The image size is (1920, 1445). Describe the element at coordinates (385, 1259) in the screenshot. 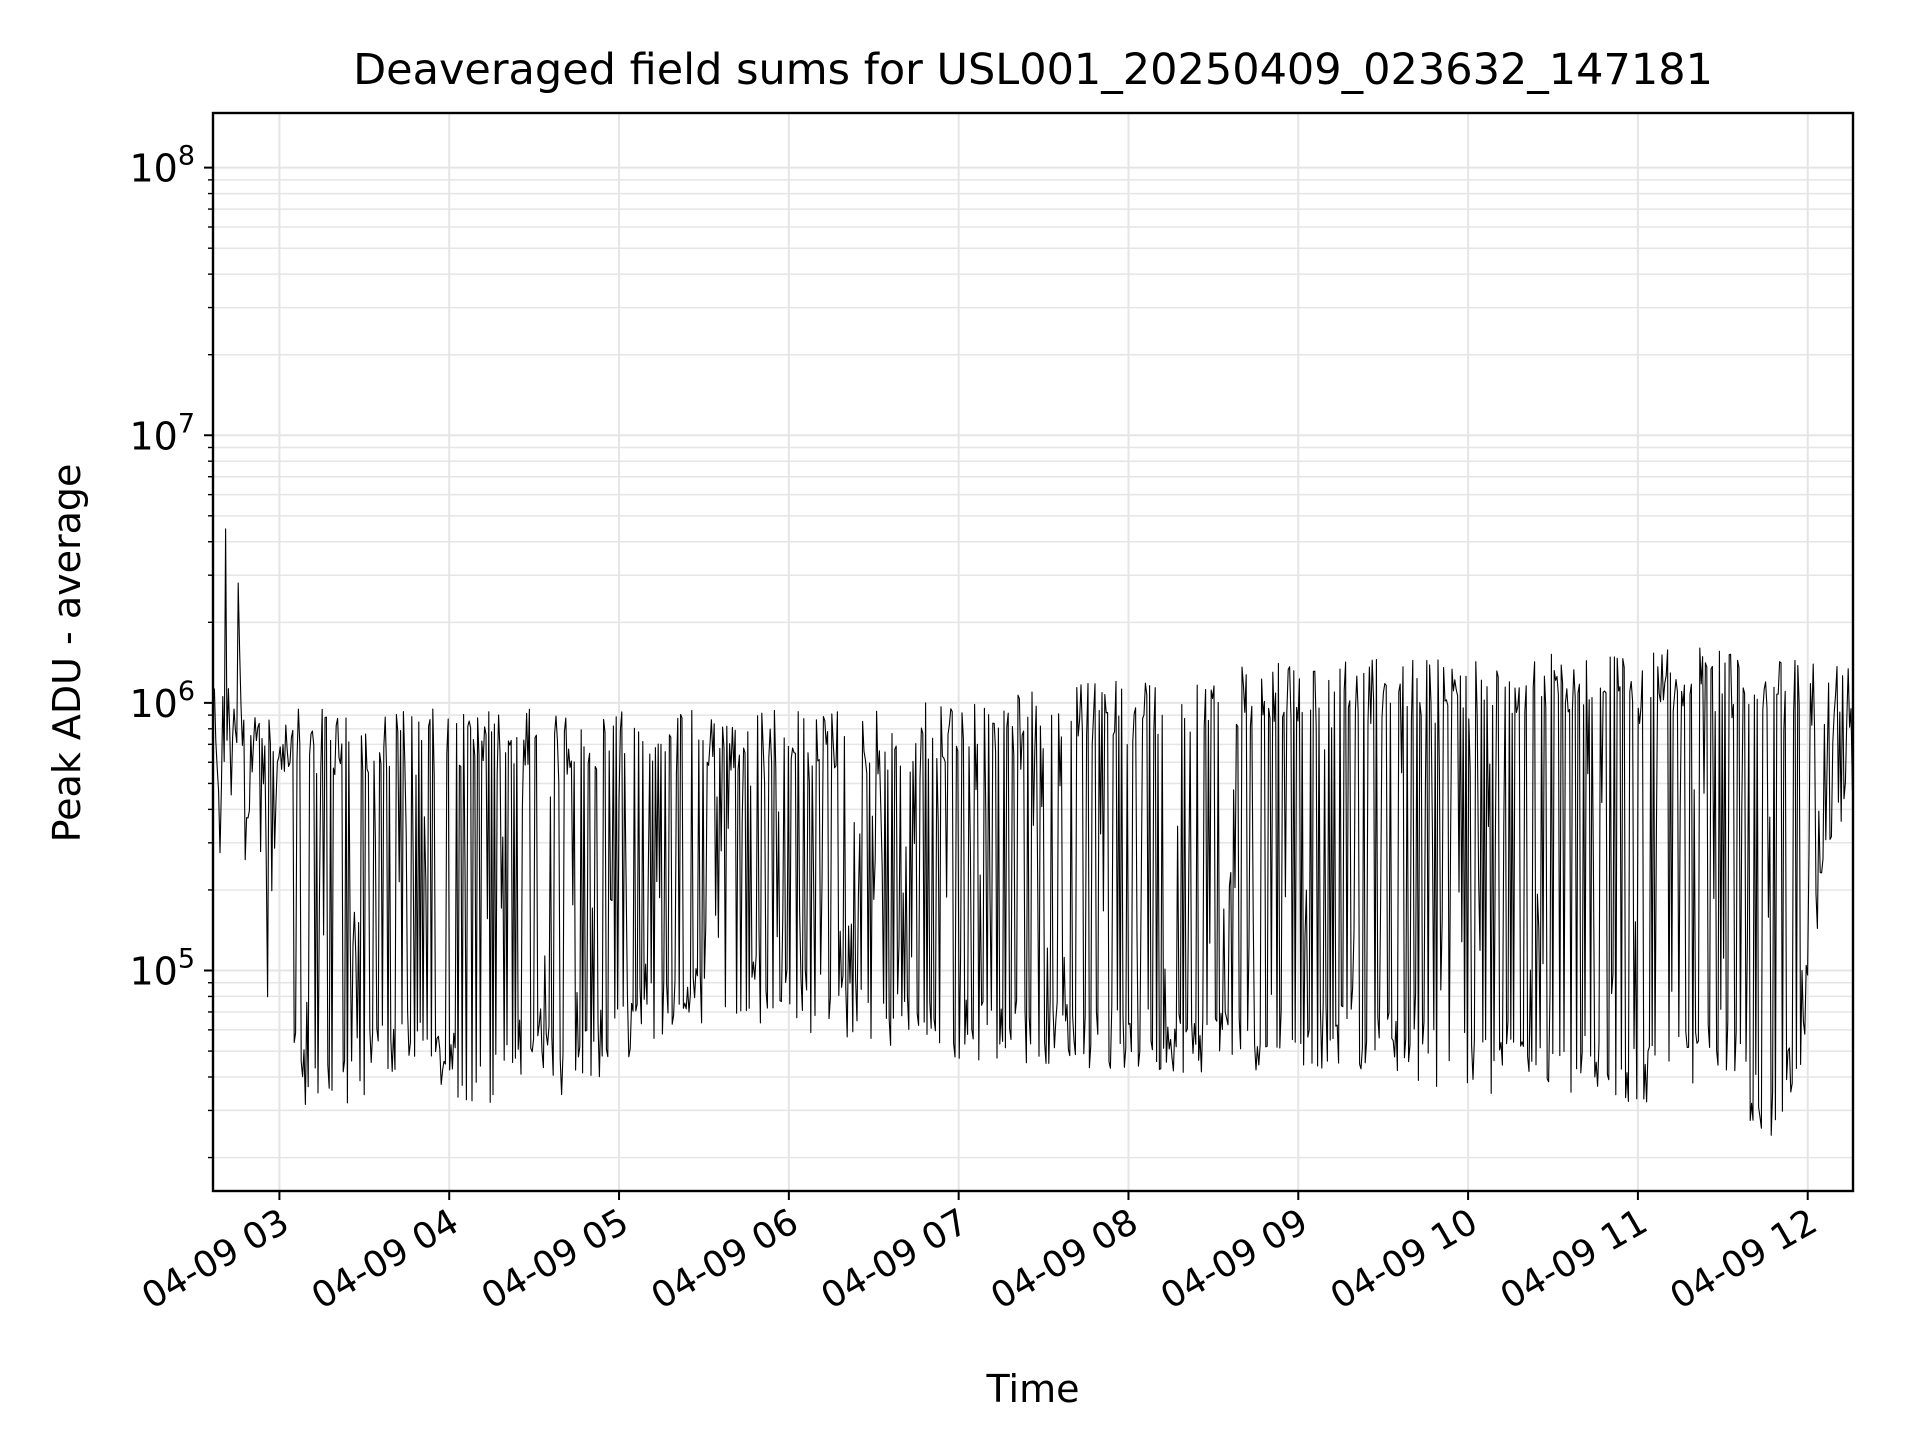

I see `x-tick-label: 04-09 04` at that location.